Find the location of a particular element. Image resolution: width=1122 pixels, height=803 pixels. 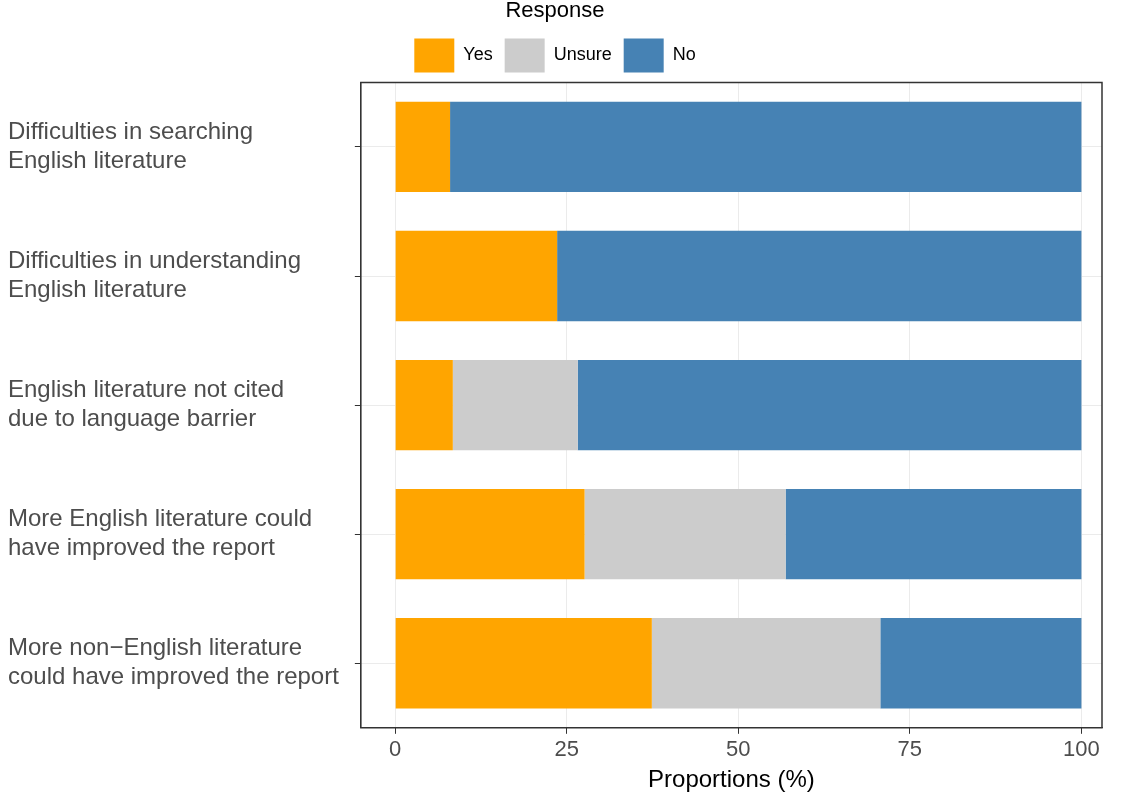

x-axis-title: Proportions (%) is located at coordinates (731, 779).